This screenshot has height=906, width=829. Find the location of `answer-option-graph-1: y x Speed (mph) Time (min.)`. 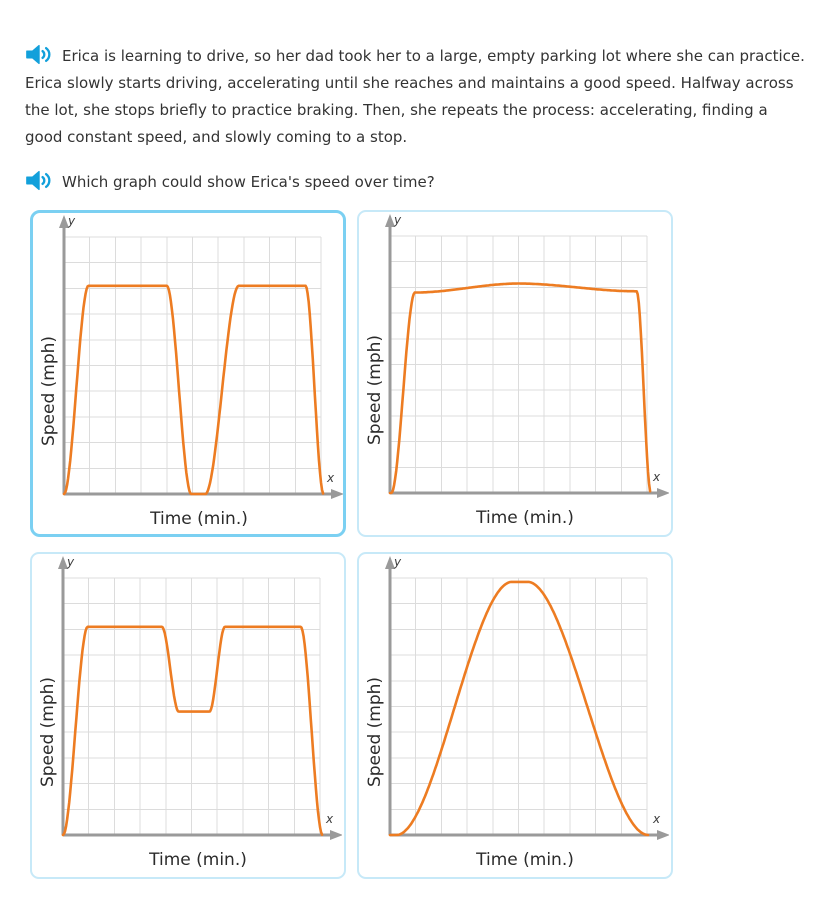

answer-option-graph-1: y x Speed (mph) Time (min.) is located at coordinates (188, 373).